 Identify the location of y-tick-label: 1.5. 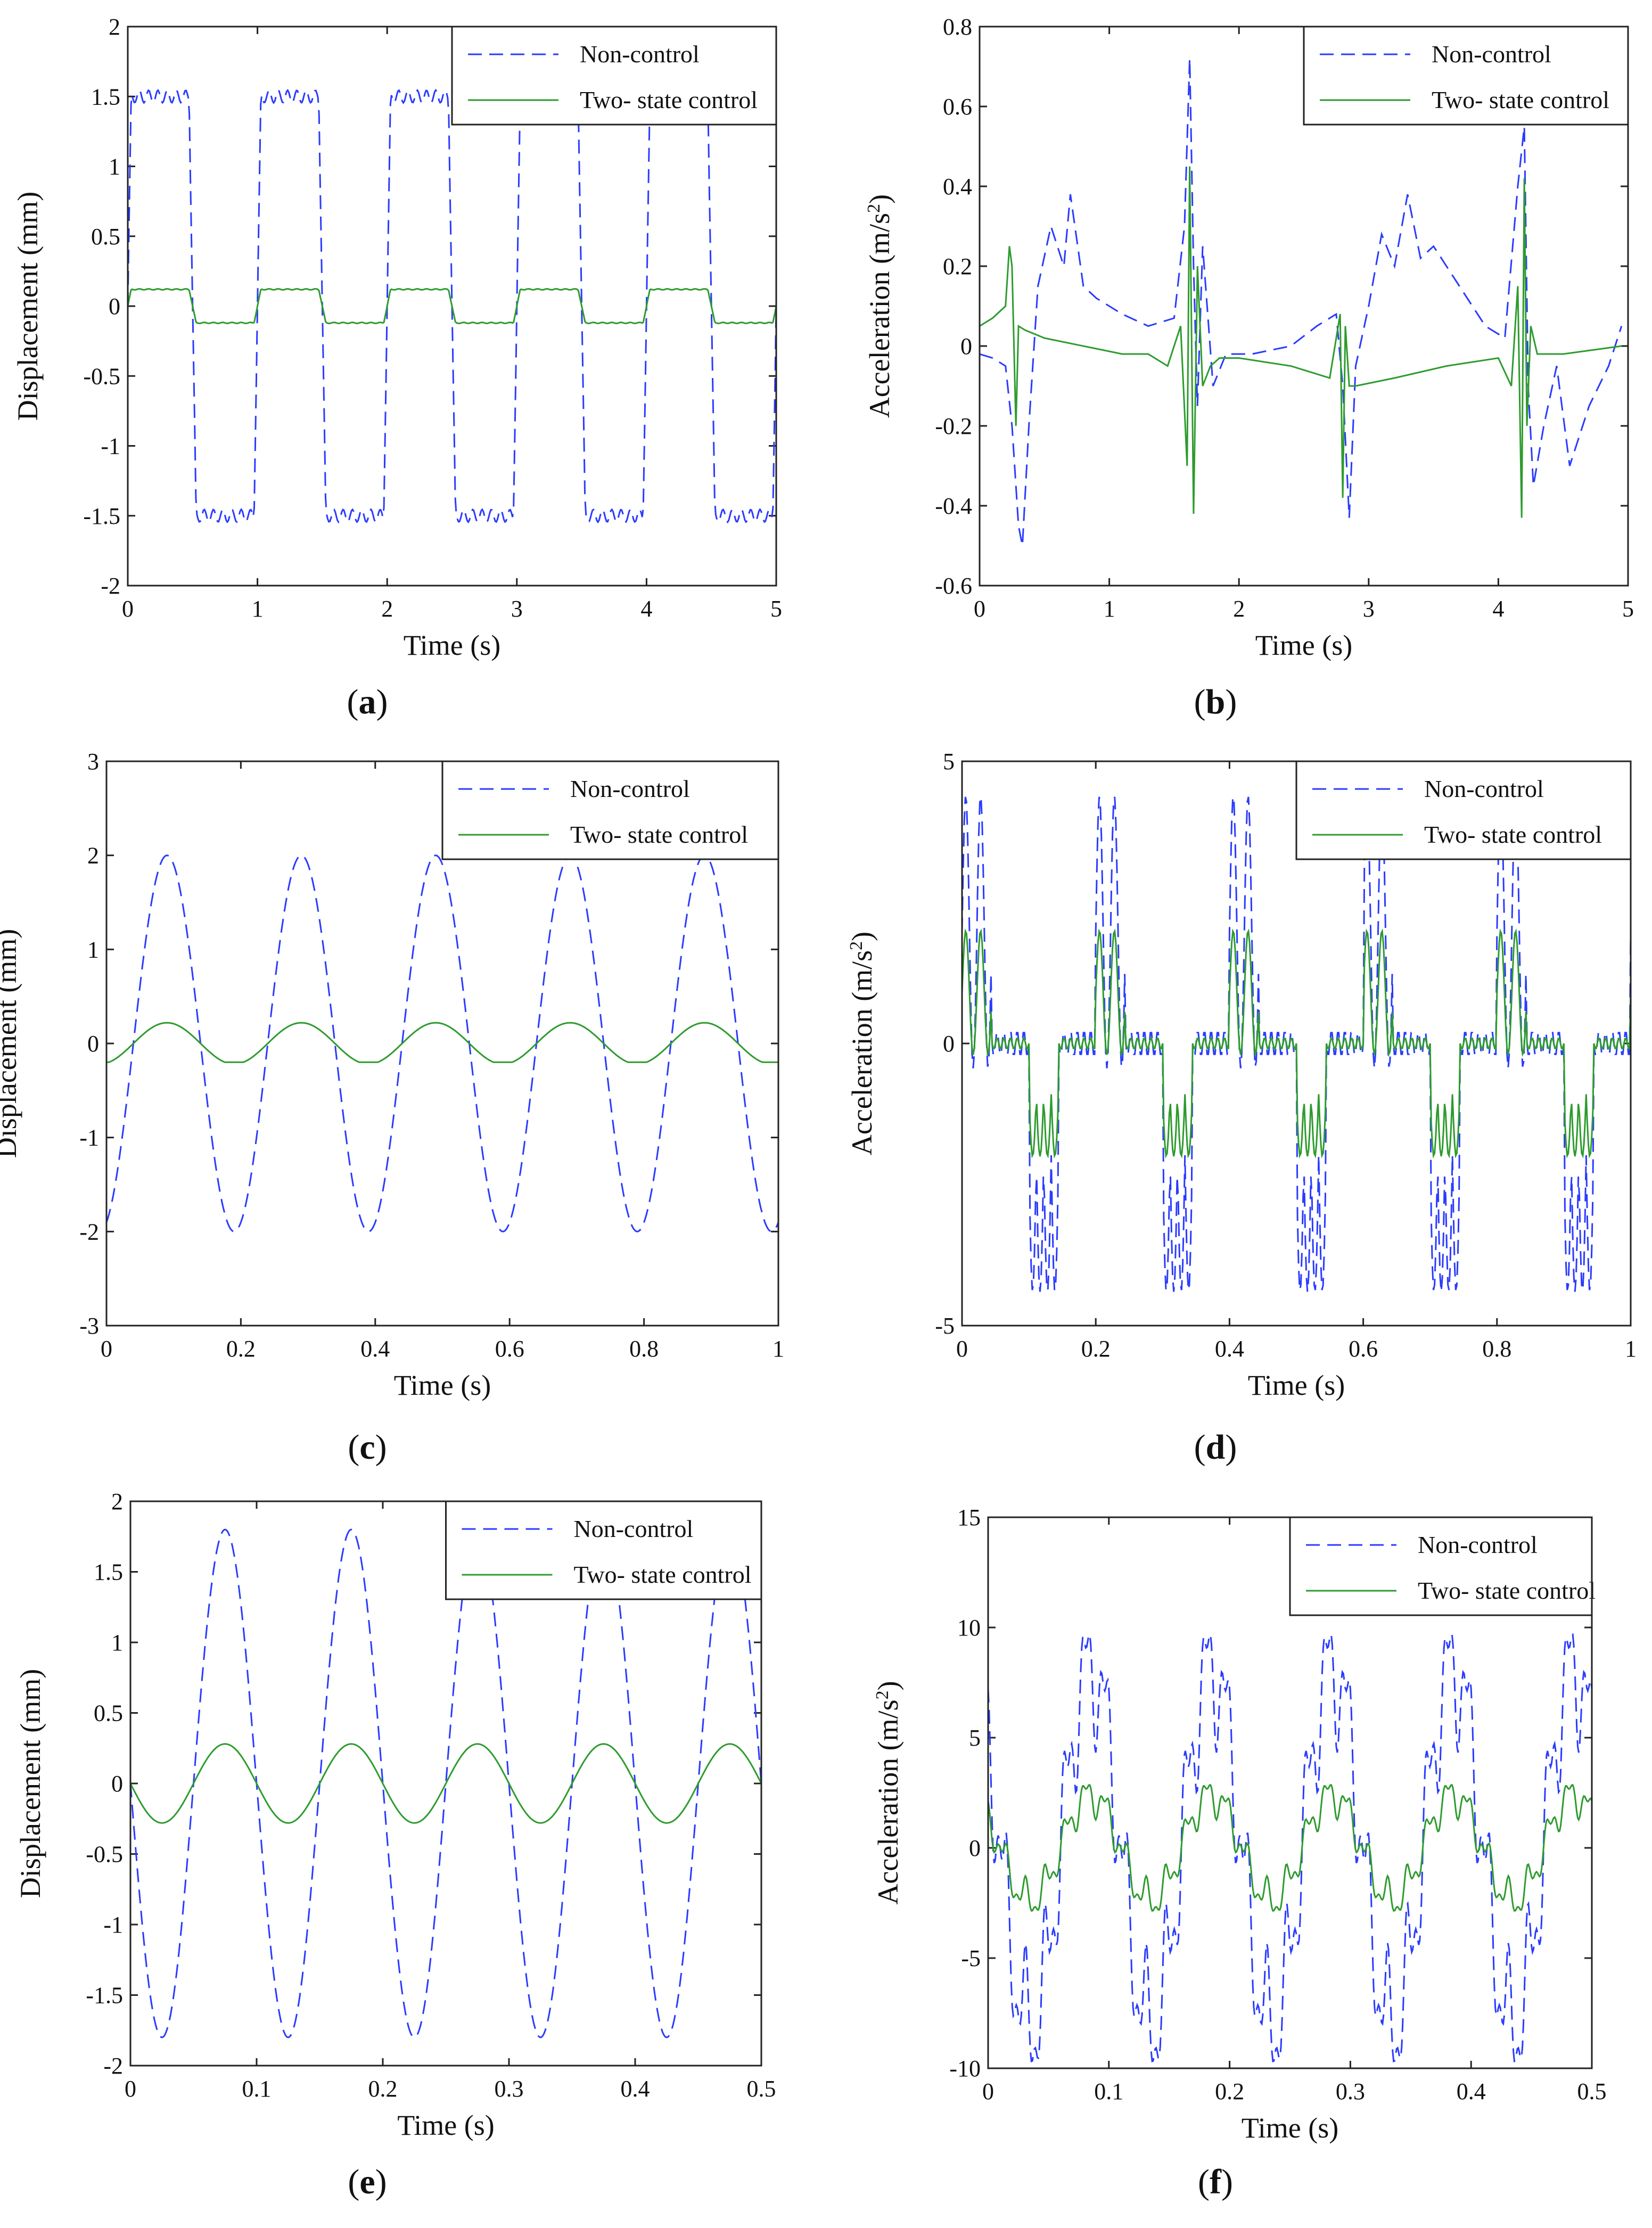
(109, 1572).